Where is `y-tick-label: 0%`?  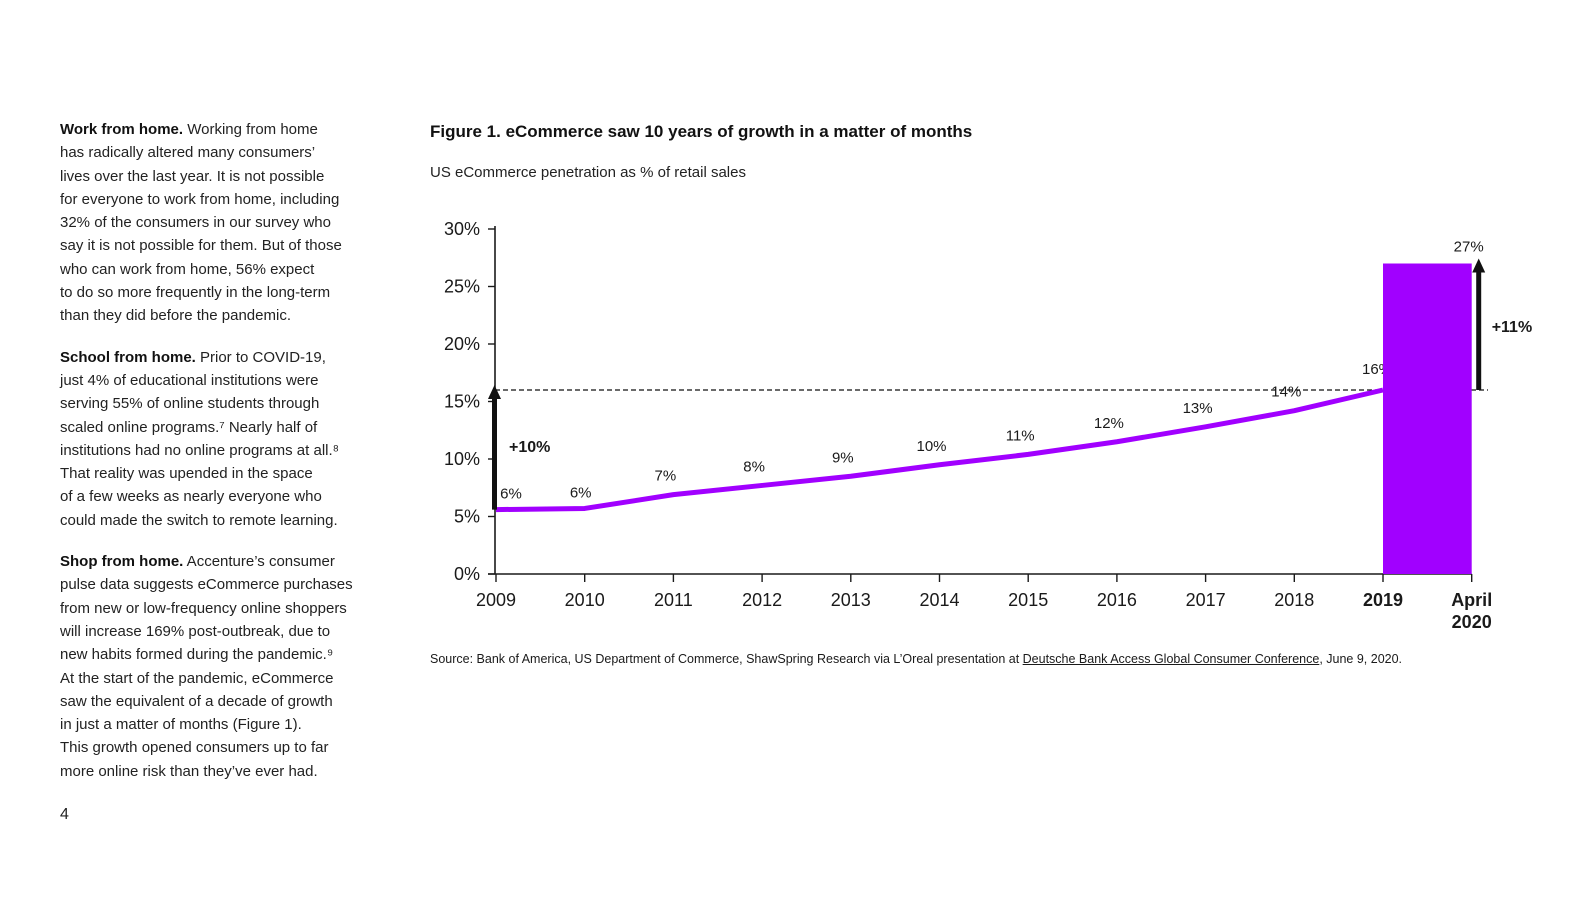 y-tick-label: 0% is located at coordinates (467, 574).